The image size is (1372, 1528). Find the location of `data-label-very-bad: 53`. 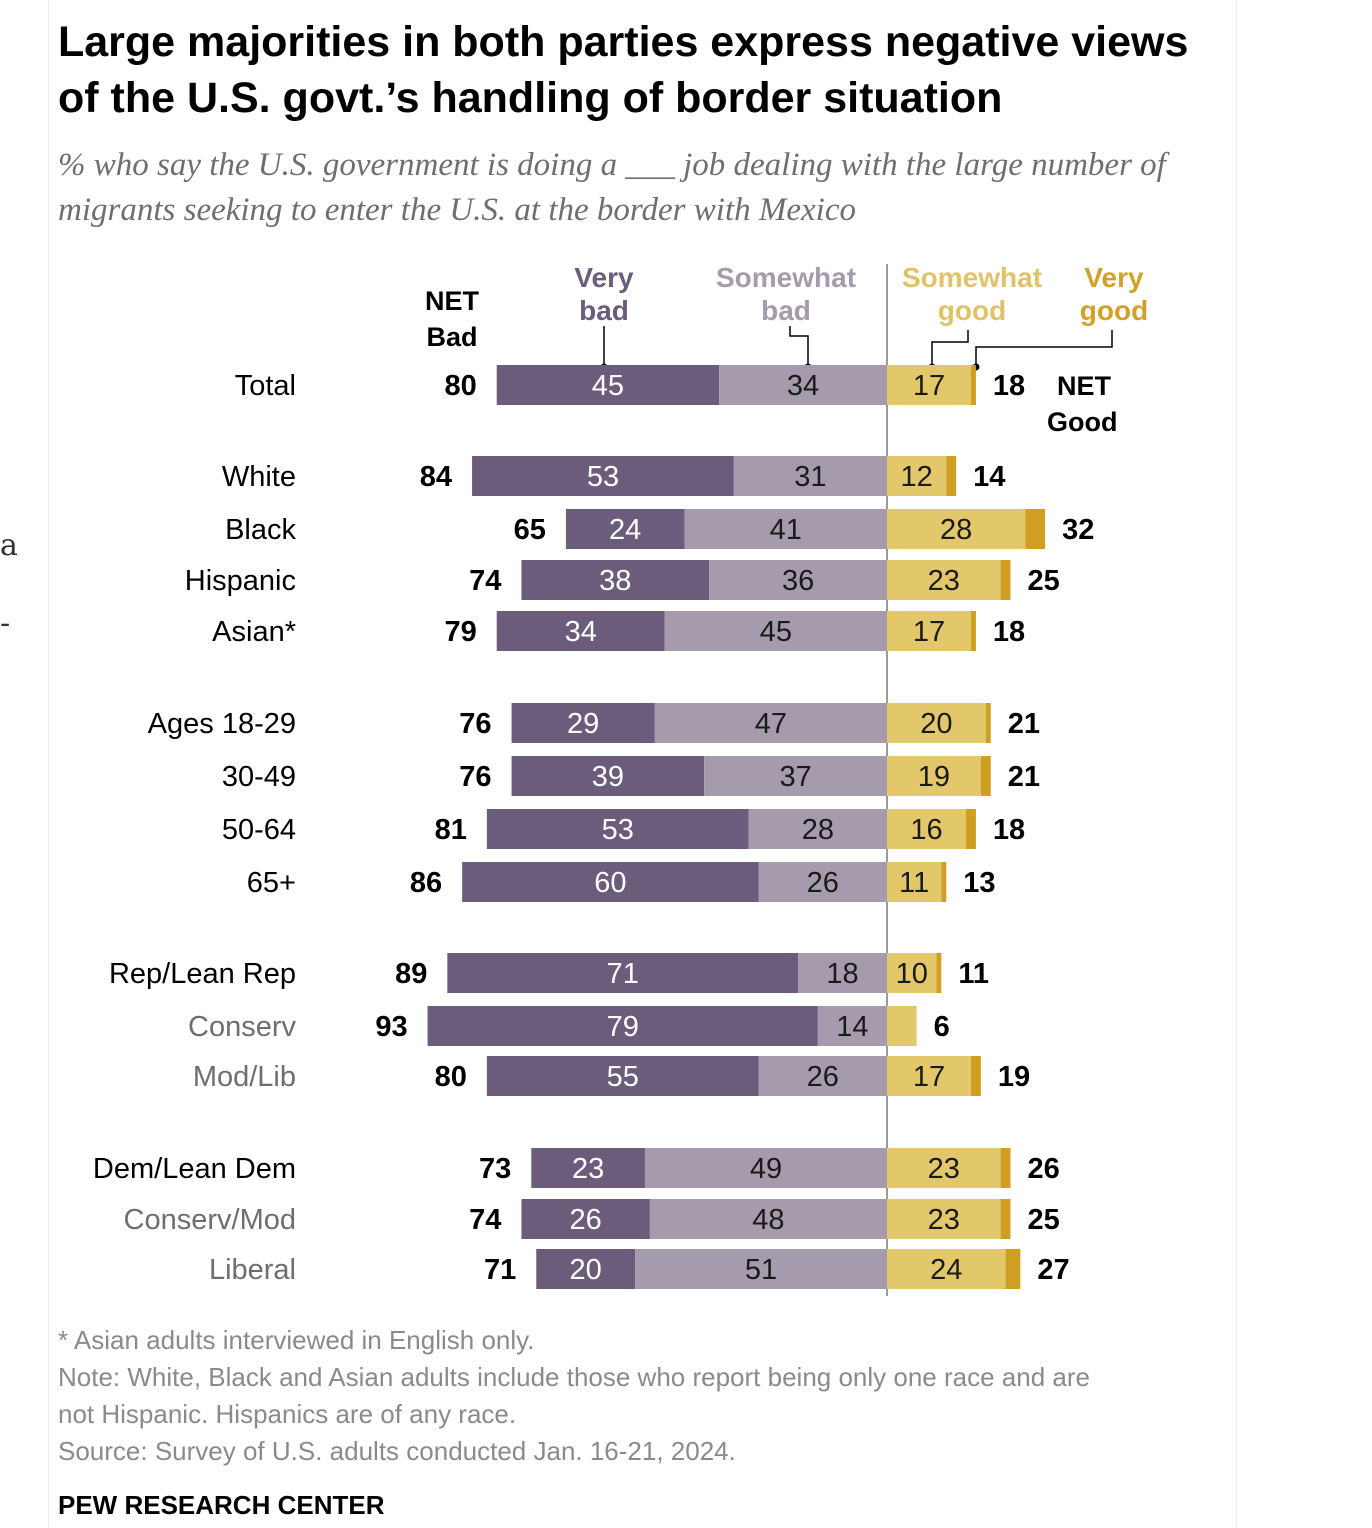

data-label-very-bad: 53 is located at coordinates (618, 830).